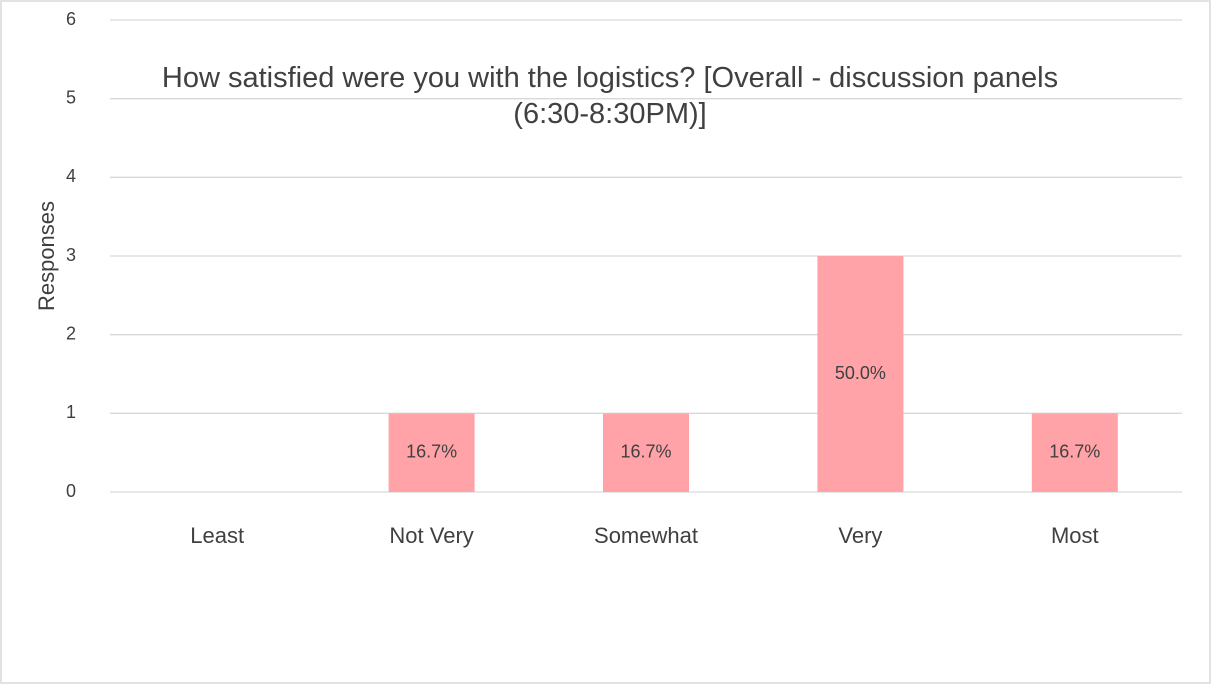  I want to click on y-tick-label: 0, so click(71, 491).